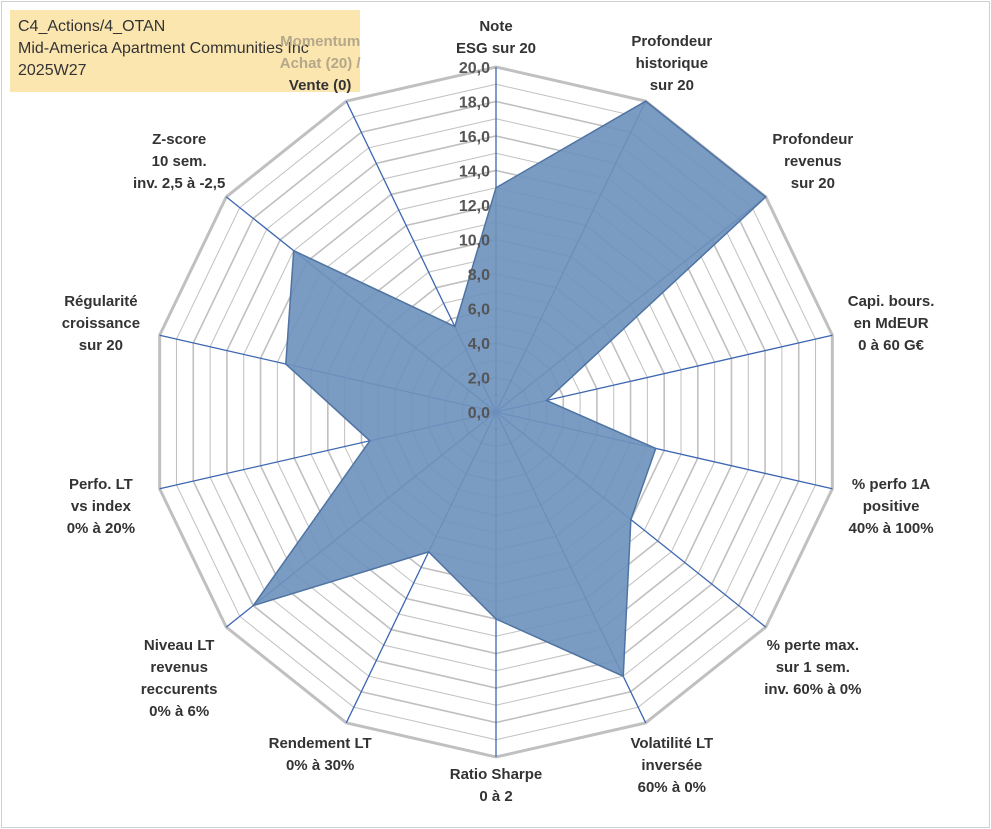 This screenshot has width=991, height=829. I want to click on tick-label: 2,0, so click(479, 379).